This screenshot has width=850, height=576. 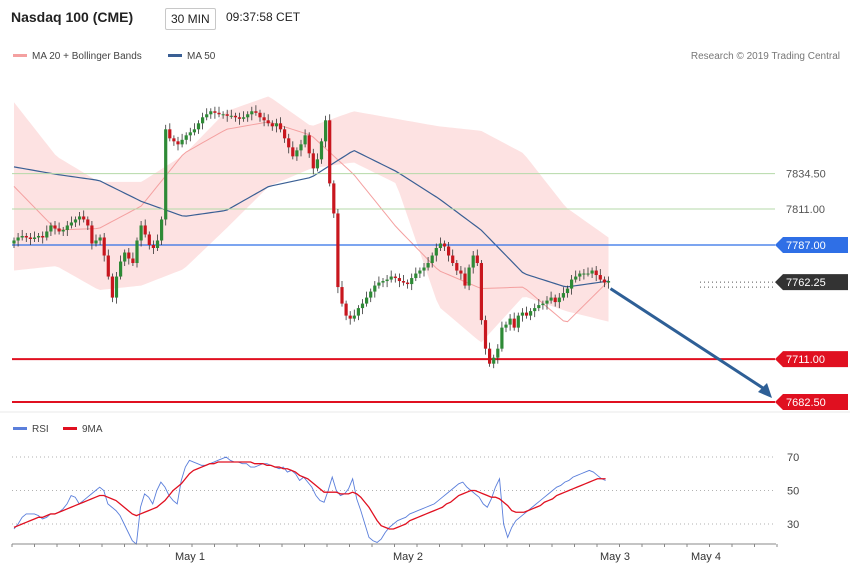 What do you see at coordinates (70, 428) in the screenshot?
I see `ma9-swatch` at bounding box center [70, 428].